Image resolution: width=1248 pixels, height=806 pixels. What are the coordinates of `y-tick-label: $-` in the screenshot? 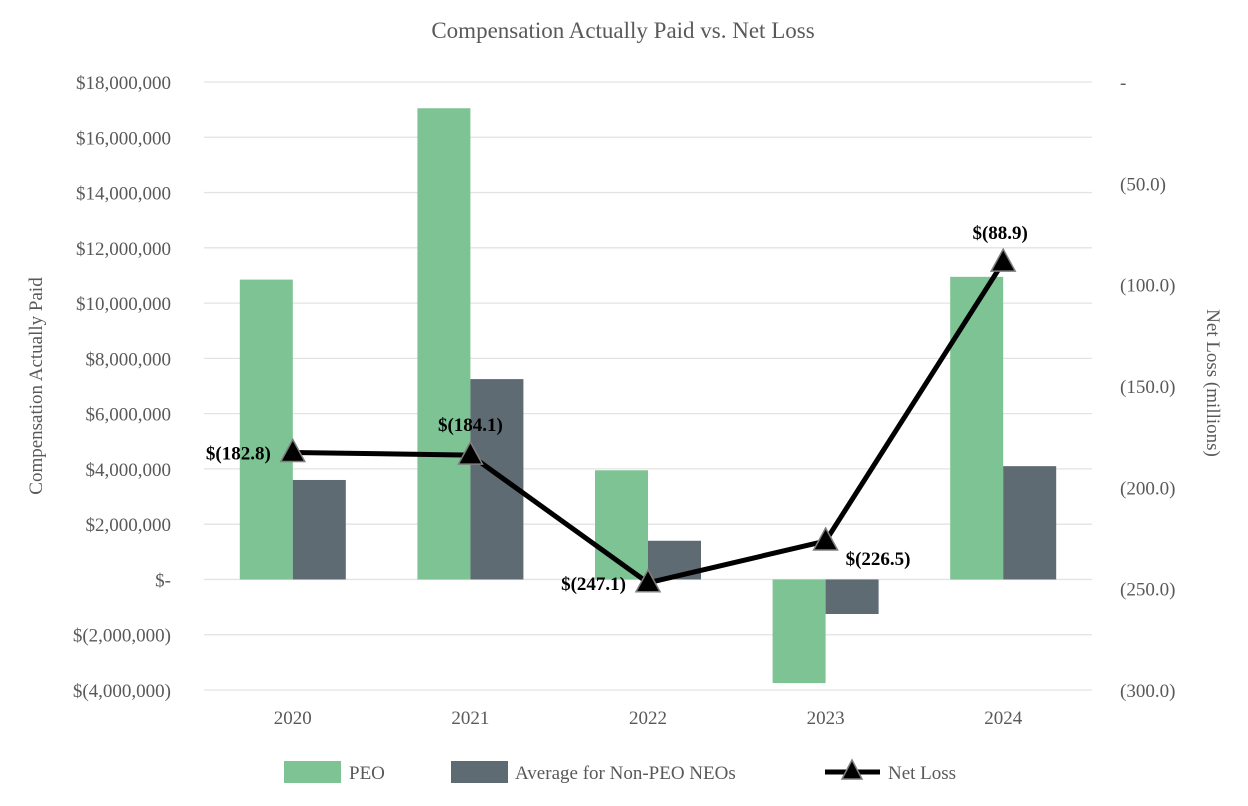 It's located at (163, 580).